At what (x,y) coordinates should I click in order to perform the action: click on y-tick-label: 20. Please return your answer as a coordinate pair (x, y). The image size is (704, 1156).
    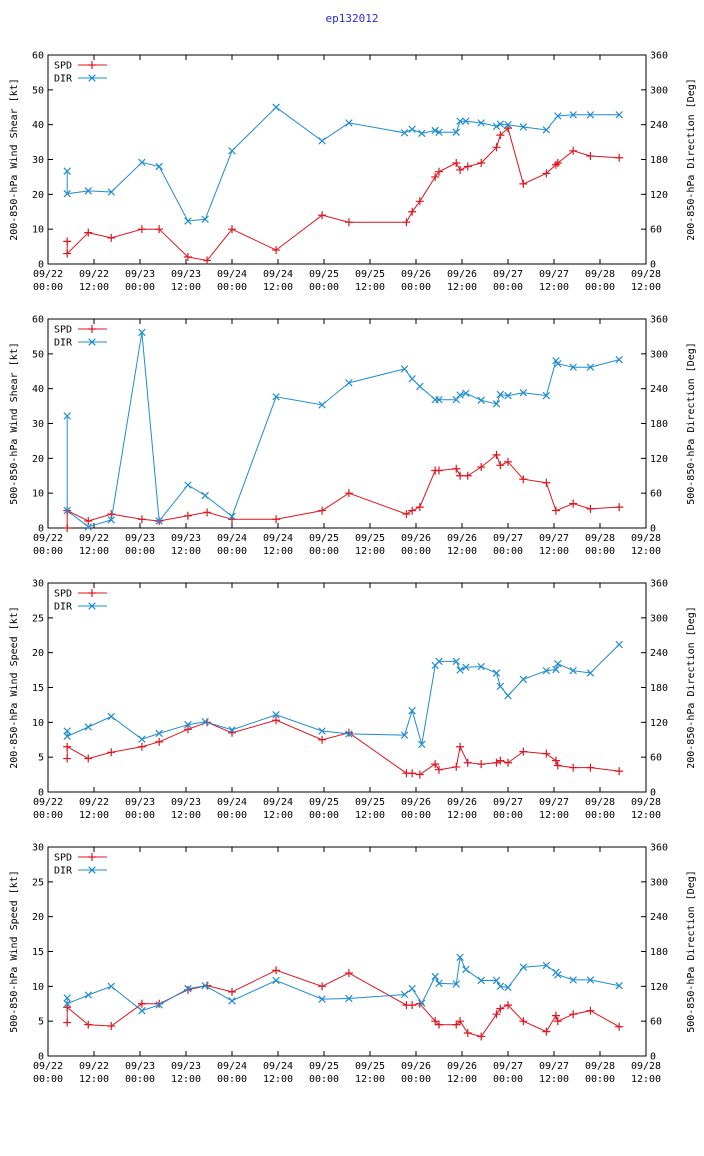
    Looking at the image, I should click on (38, 917).